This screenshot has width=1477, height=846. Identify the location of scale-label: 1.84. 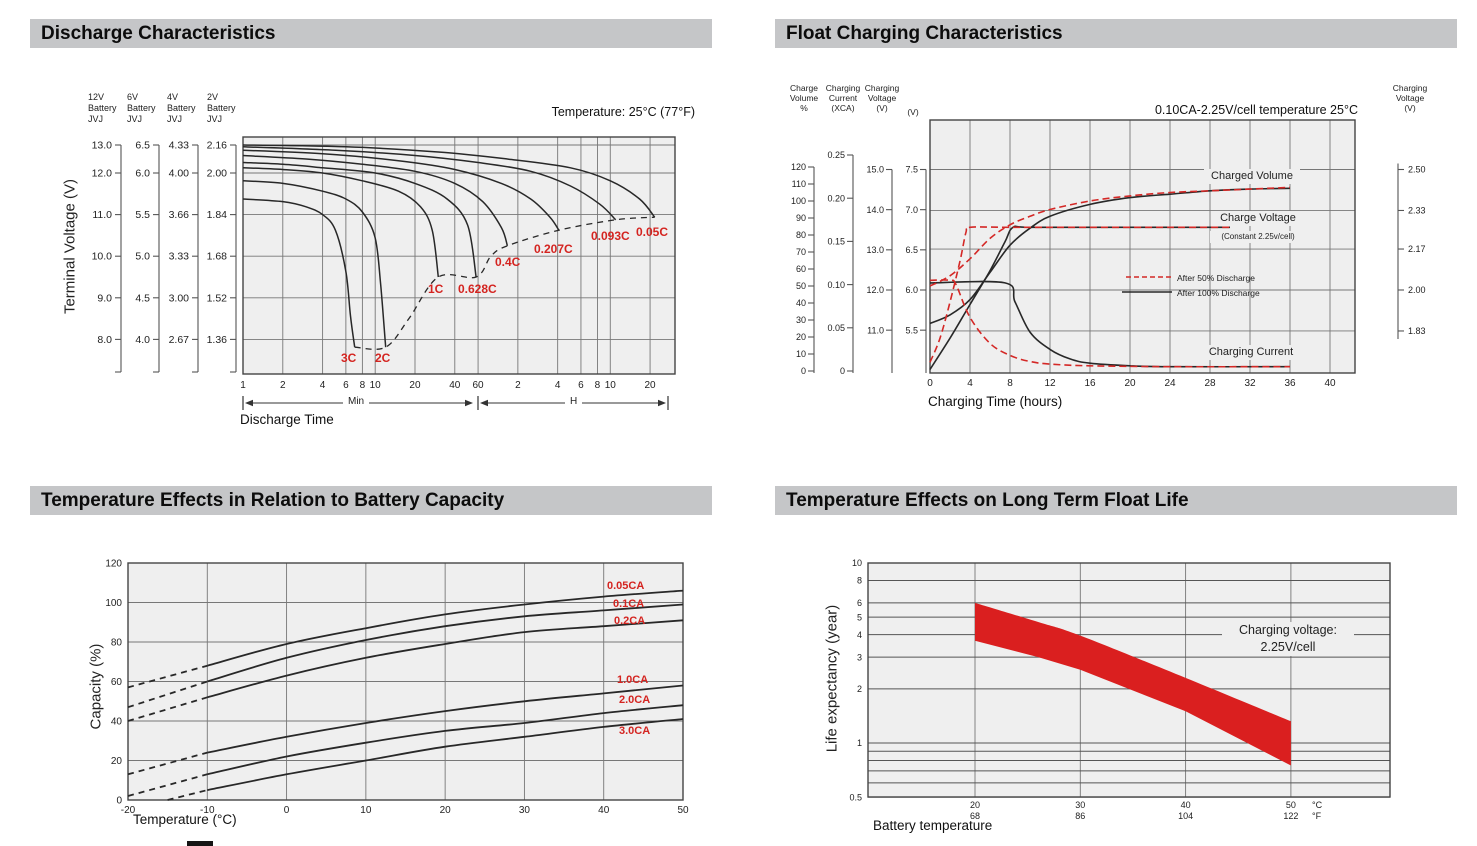
(217, 215).